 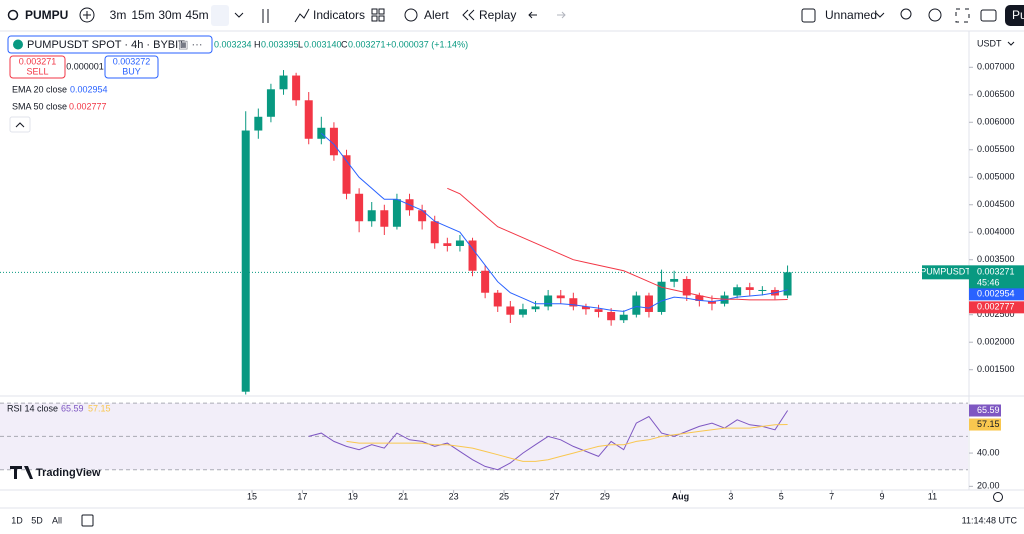 What do you see at coordinates (996, 314) in the screenshot?
I see `y-tick-label: 0.002500` at bounding box center [996, 314].